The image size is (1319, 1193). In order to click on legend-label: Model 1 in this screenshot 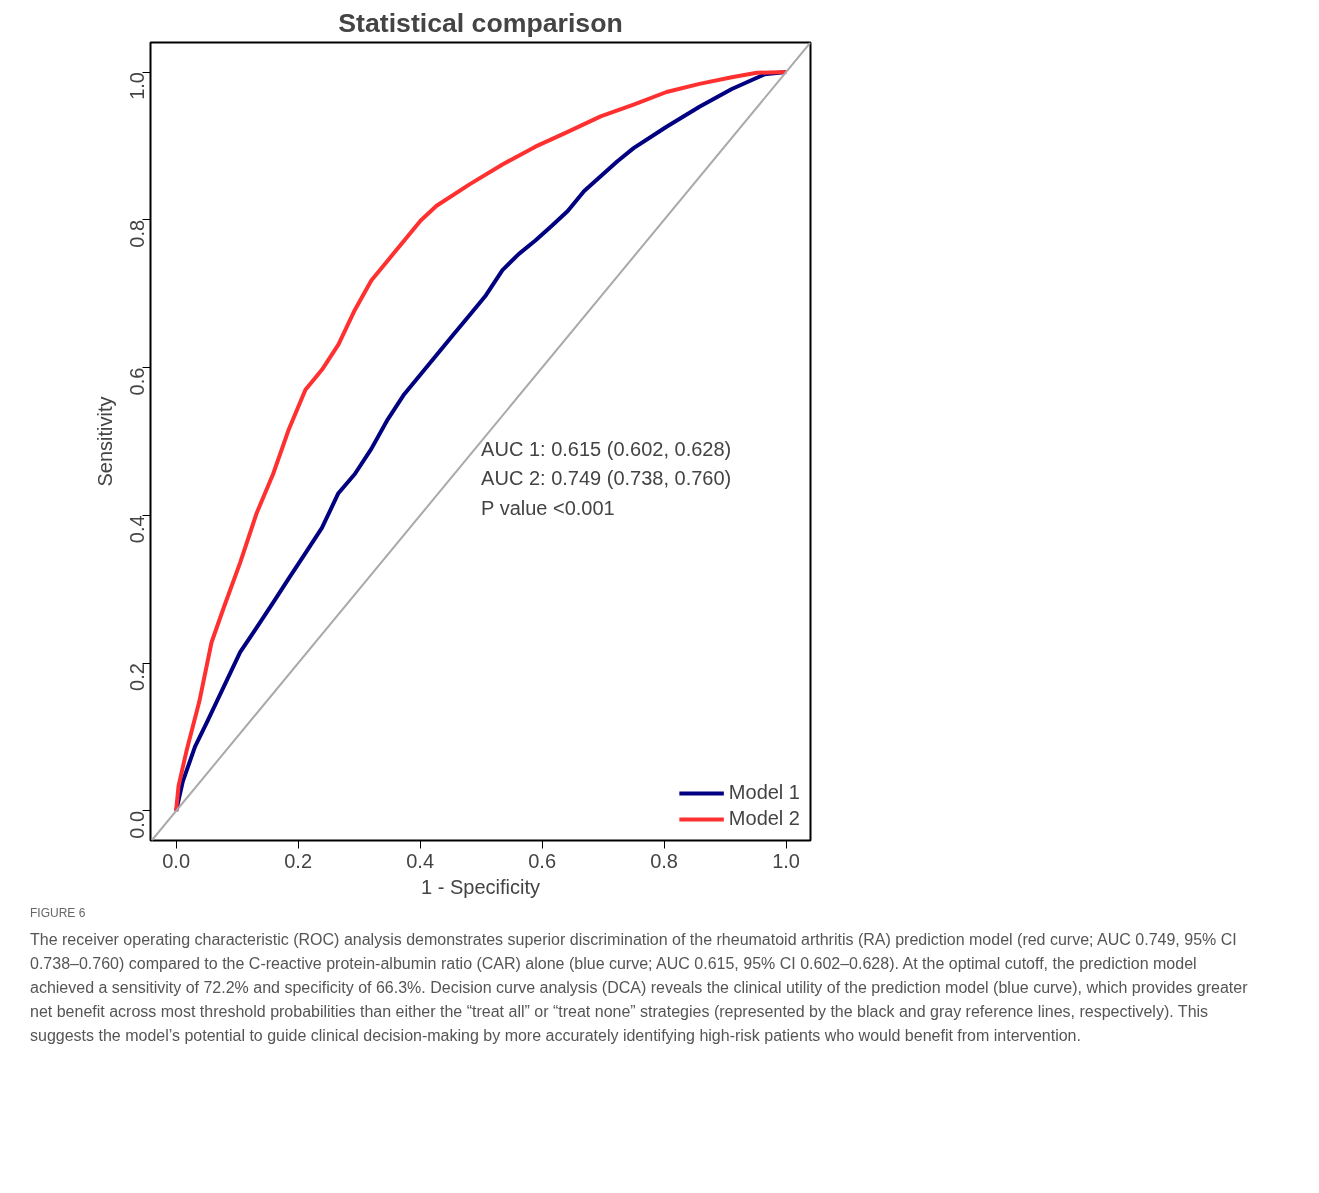, I will do `click(764, 792)`.